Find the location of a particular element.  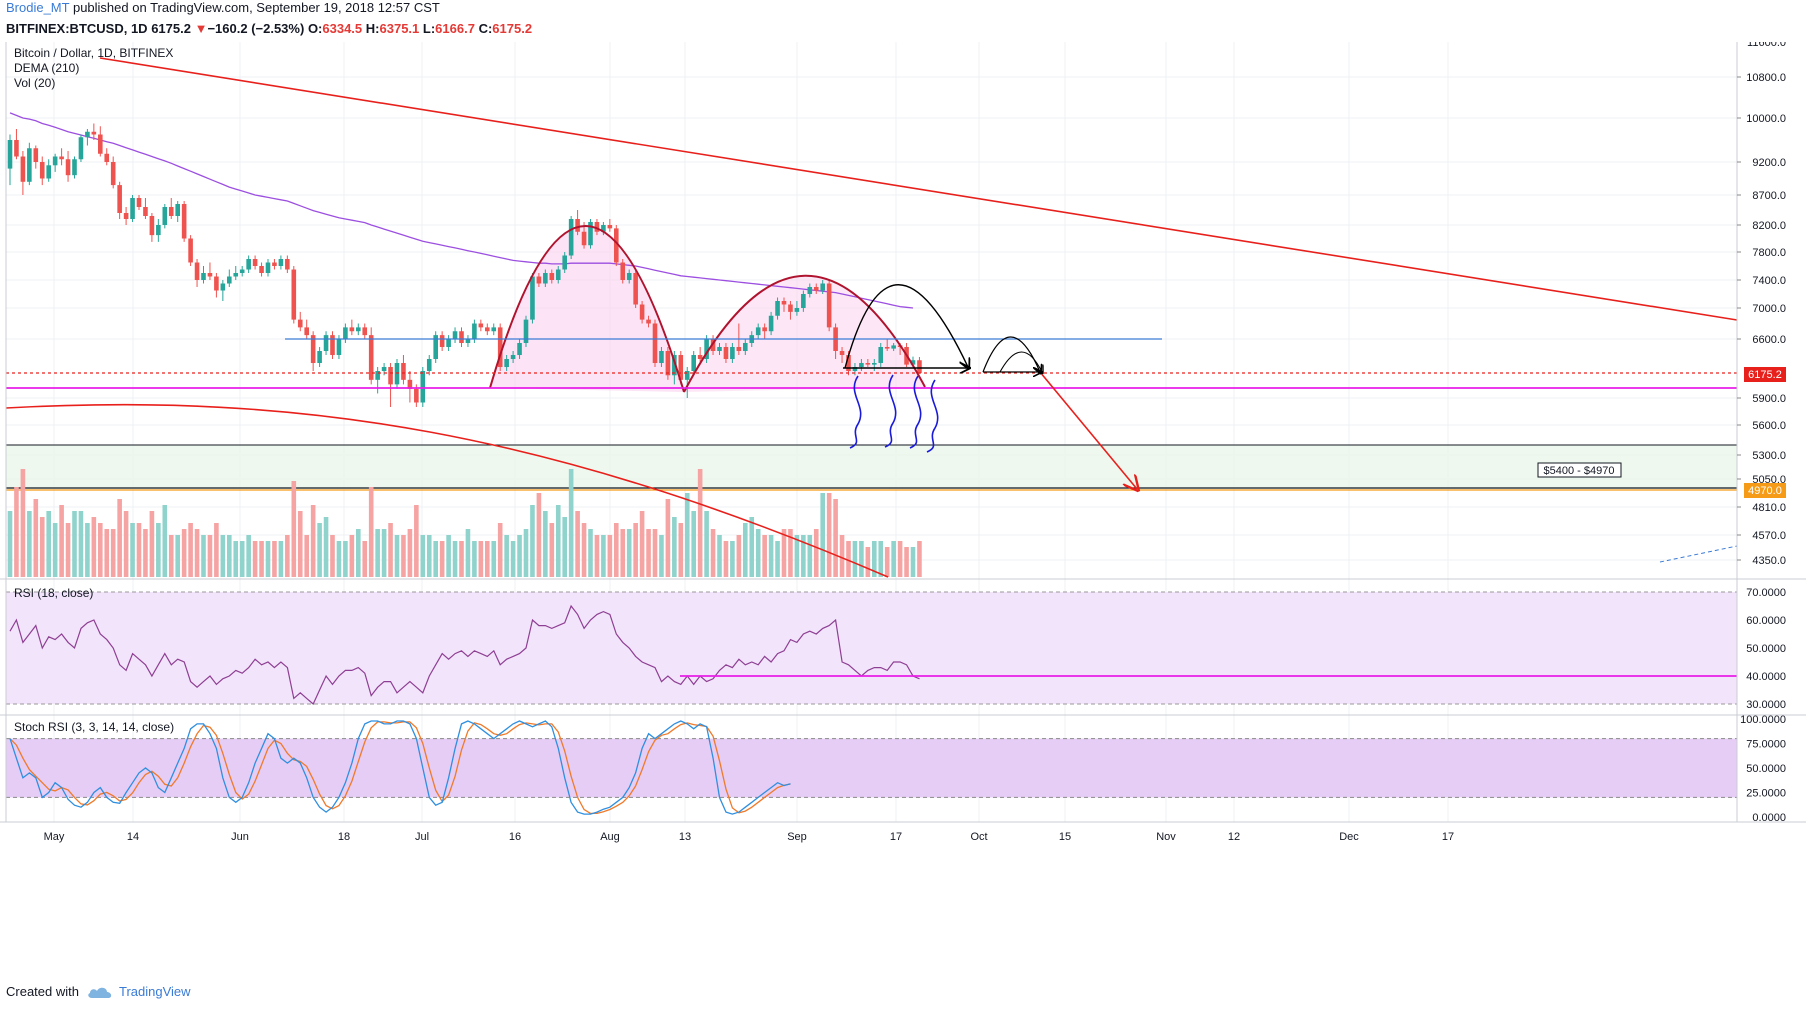

open-label: O: is located at coordinates (315, 28).